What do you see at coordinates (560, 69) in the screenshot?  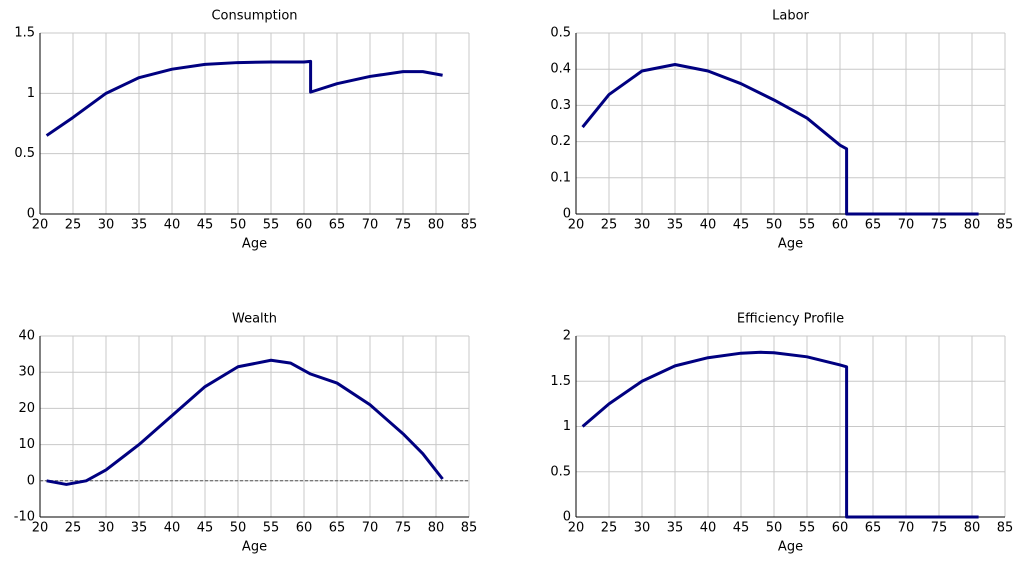 I see `y-tick-label: 0.4` at bounding box center [560, 69].